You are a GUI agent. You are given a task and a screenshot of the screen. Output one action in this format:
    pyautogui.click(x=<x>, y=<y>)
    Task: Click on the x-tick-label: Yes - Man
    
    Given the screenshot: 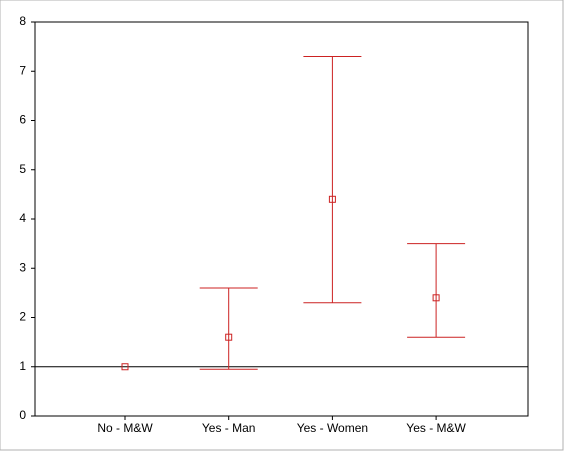 What is the action you would take?
    pyautogui.click(x=229, y=428)
    